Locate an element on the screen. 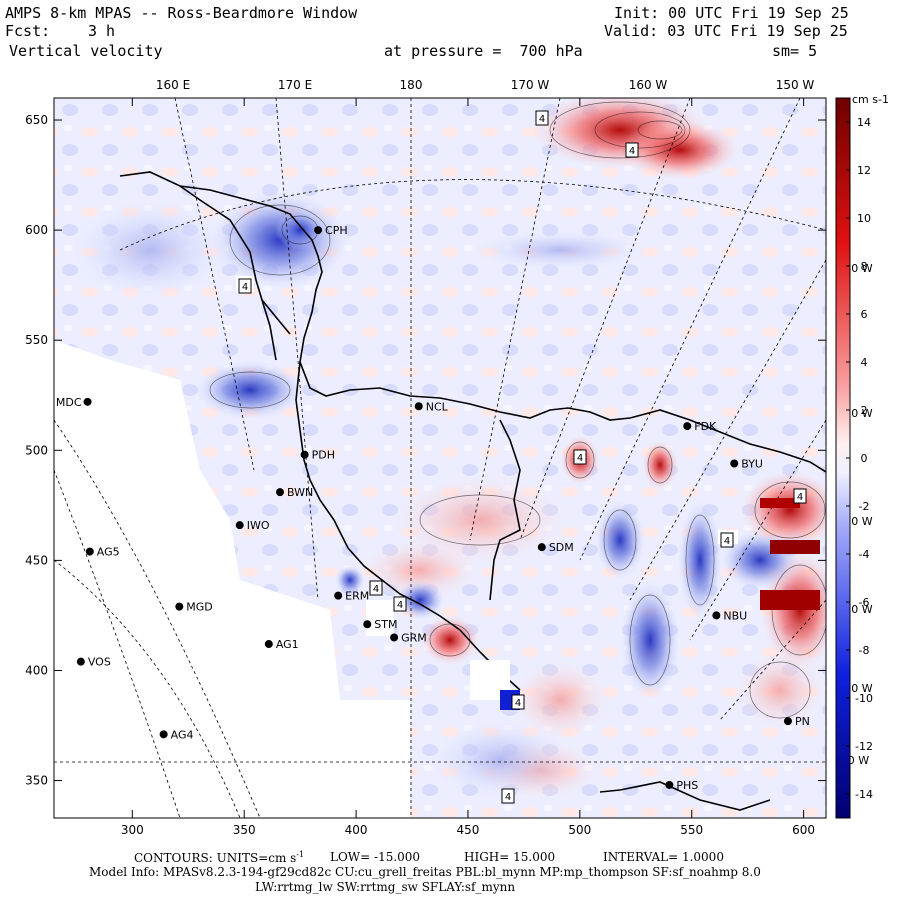 The image size is (900, 900). y-tick-label: 350 is located at coordinates (36, 781).